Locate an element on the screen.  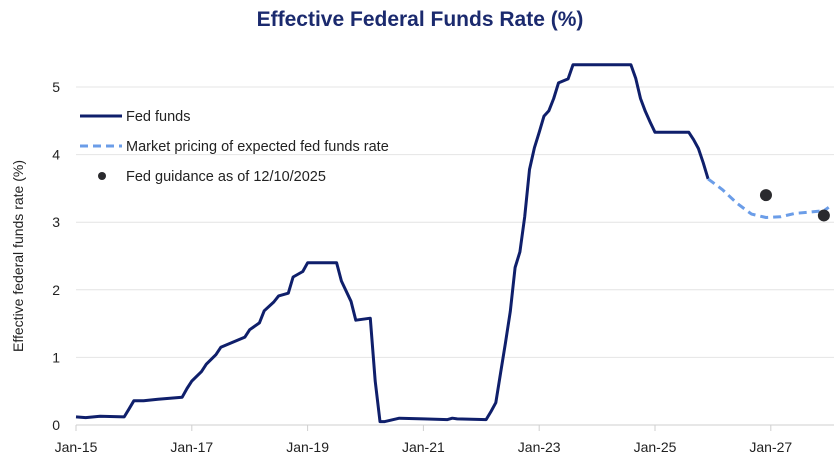
y-tick-label: 2 is located at coordinates (56, 290).